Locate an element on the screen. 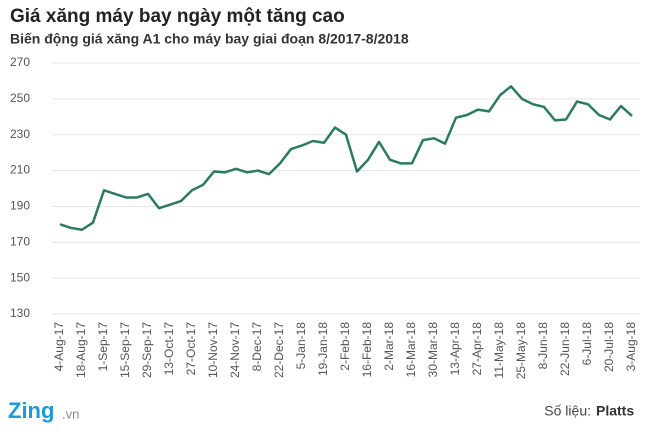 This screenshot has height=434, width=660. y-tick-label: 210 is located at coordinates (20, 170).